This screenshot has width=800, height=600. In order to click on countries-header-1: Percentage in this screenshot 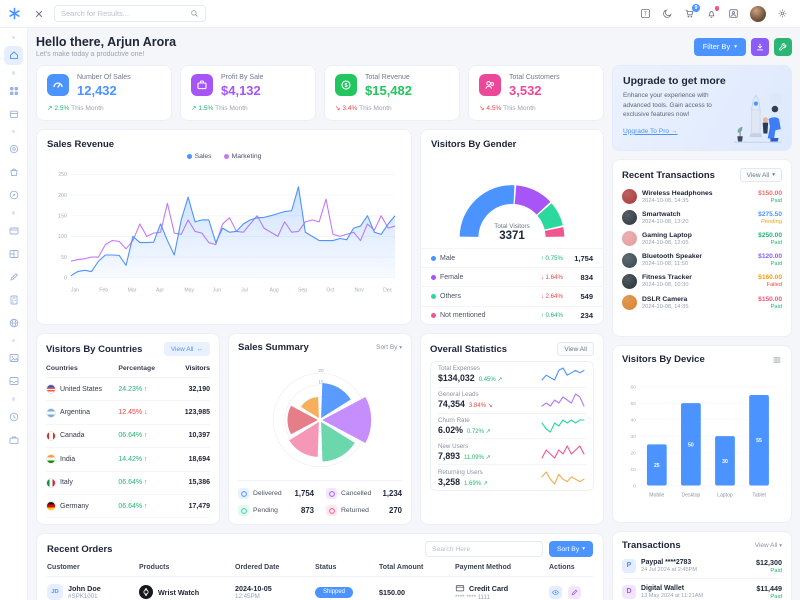, I will do `click(136, 368)`.